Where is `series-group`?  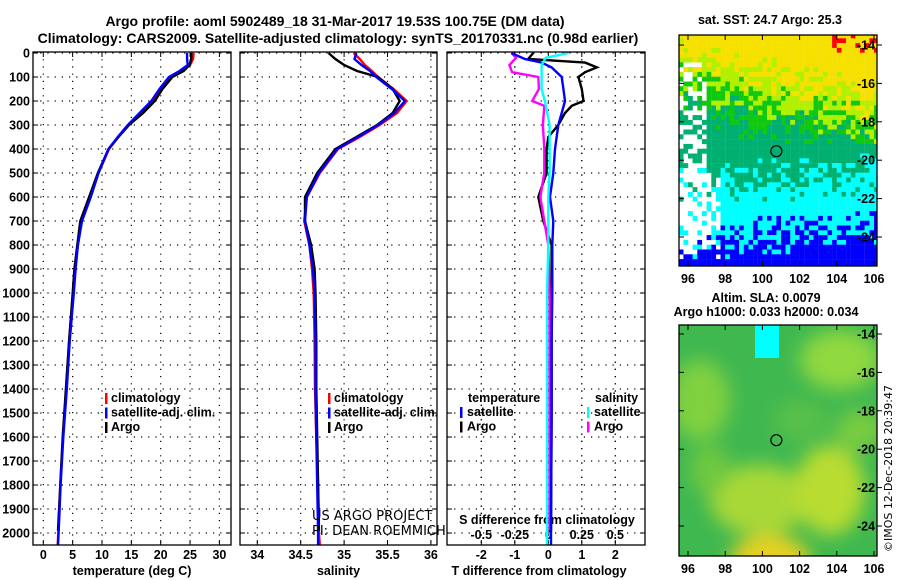 series-group is located at coordinates (125, 298).